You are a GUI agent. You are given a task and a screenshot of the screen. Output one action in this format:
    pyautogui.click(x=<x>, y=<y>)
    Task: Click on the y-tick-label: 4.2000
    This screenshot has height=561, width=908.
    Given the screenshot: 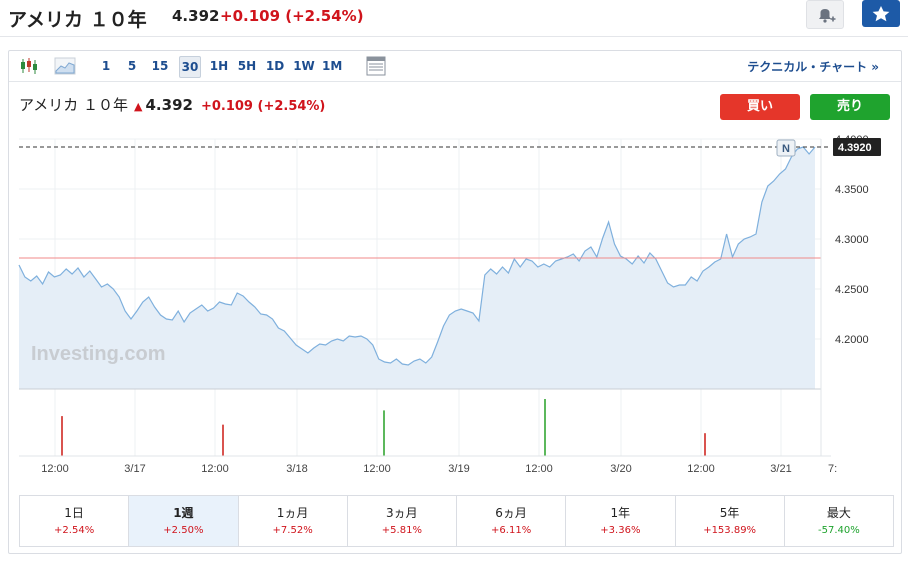 What is the action you would take?
    pyautogui.click(x=852, y=340)
    